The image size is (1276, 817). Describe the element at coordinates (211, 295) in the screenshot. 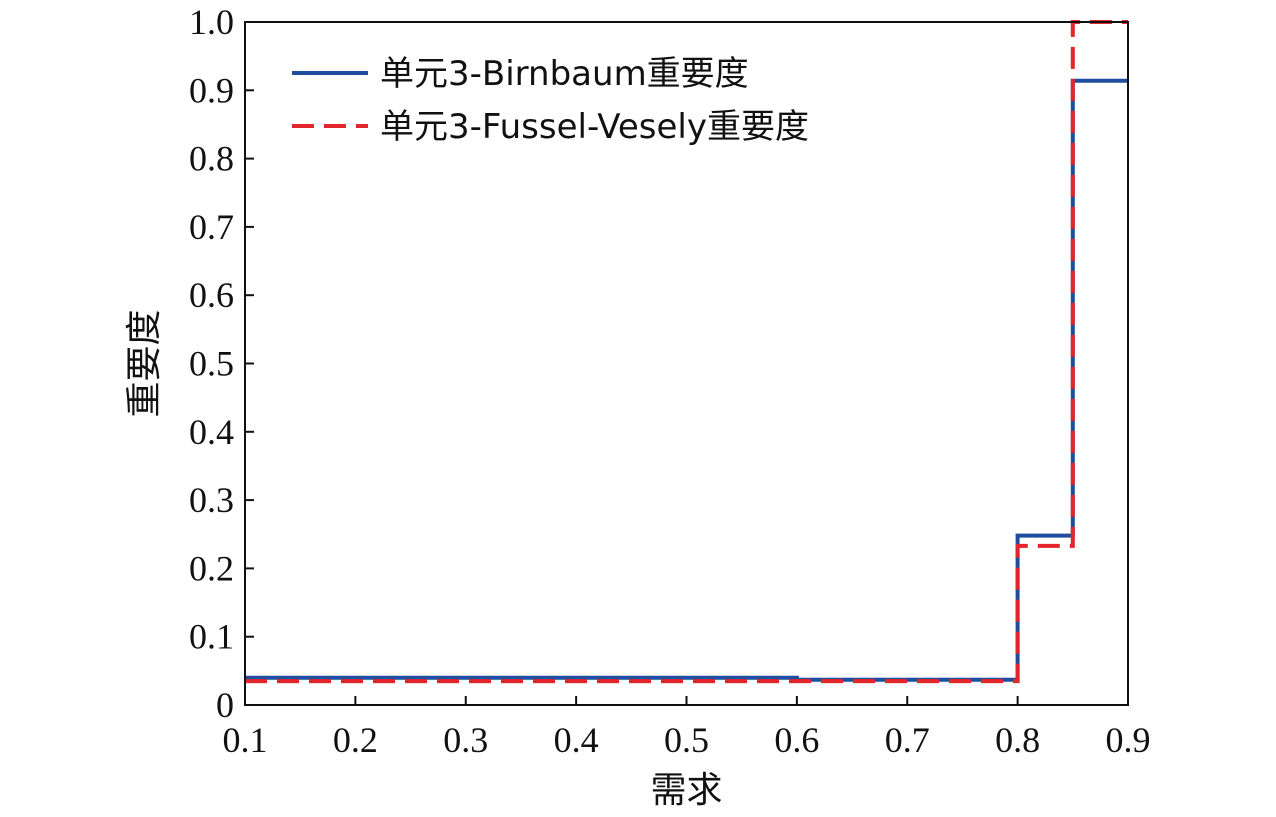

I see `y-tick-label: 0.6` at that location.